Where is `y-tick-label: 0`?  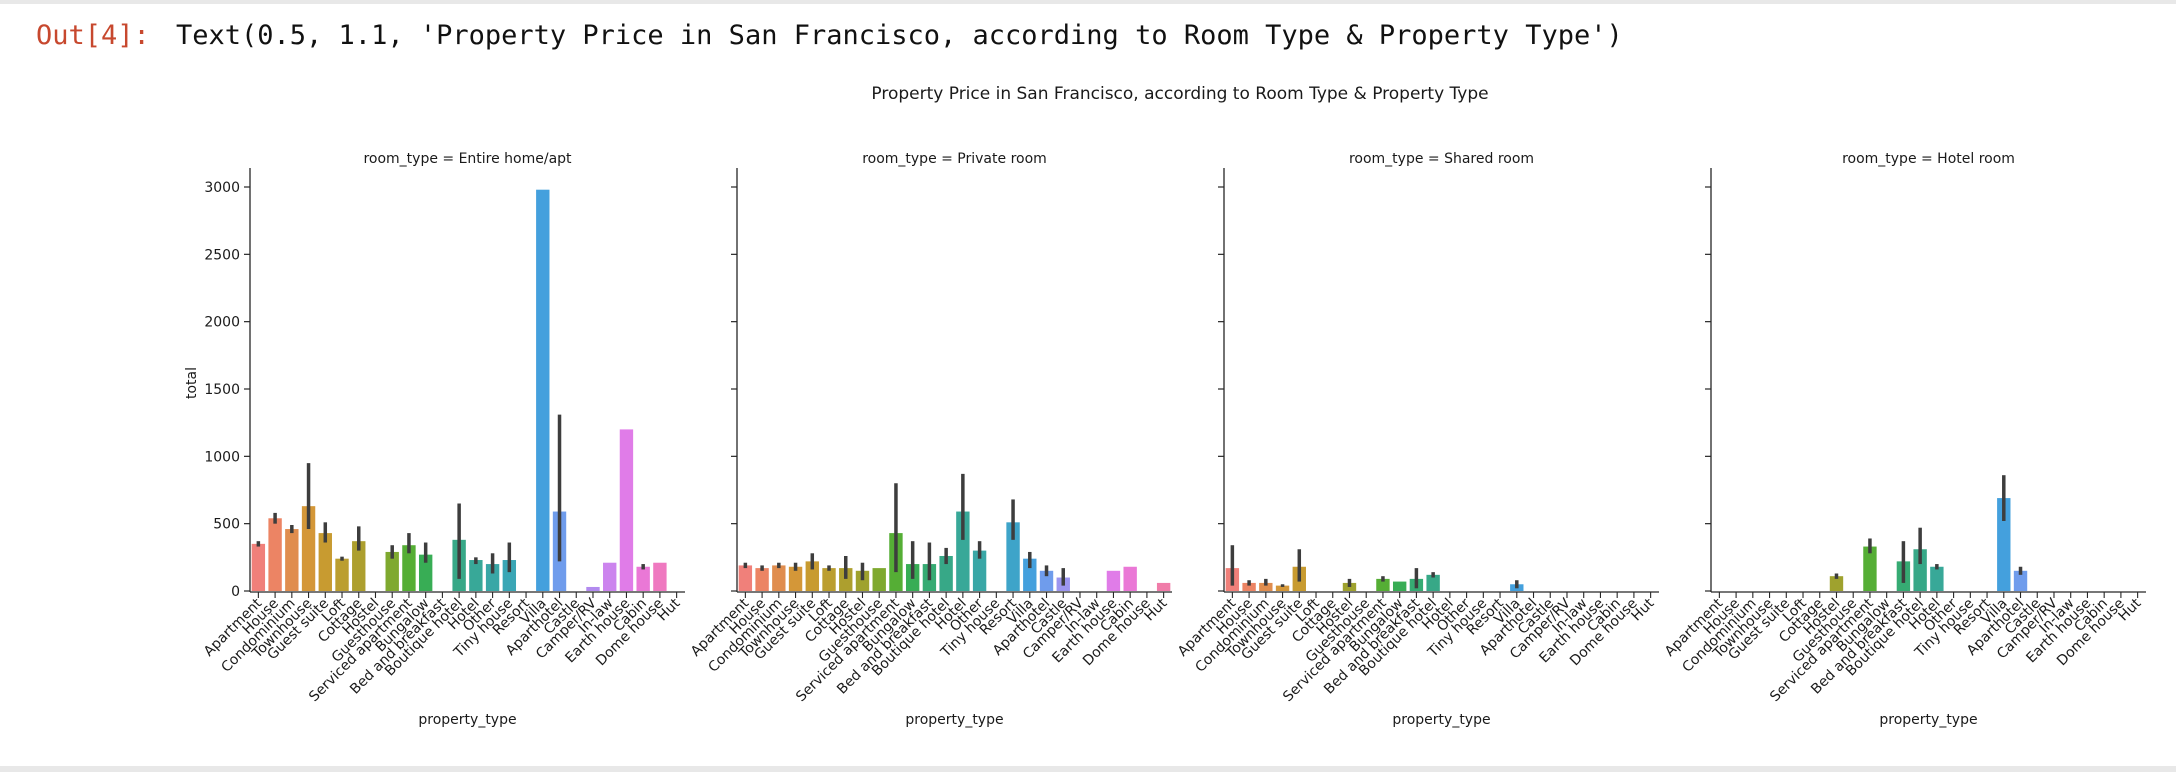
y-tick-label: 0 is located at coordinates (235, 592).